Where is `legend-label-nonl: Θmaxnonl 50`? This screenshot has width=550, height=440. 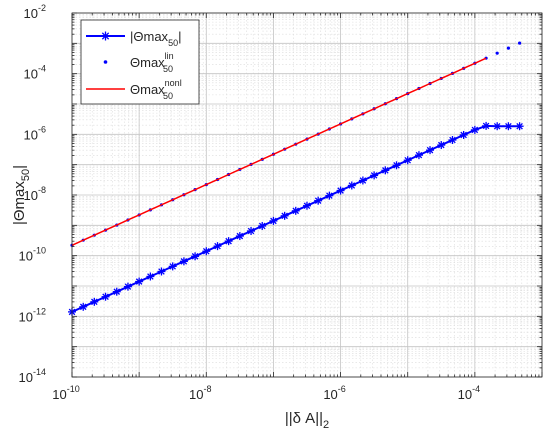 legend-label-nonl: Θmaxnonl 50 is located at coordinates (156, 89).